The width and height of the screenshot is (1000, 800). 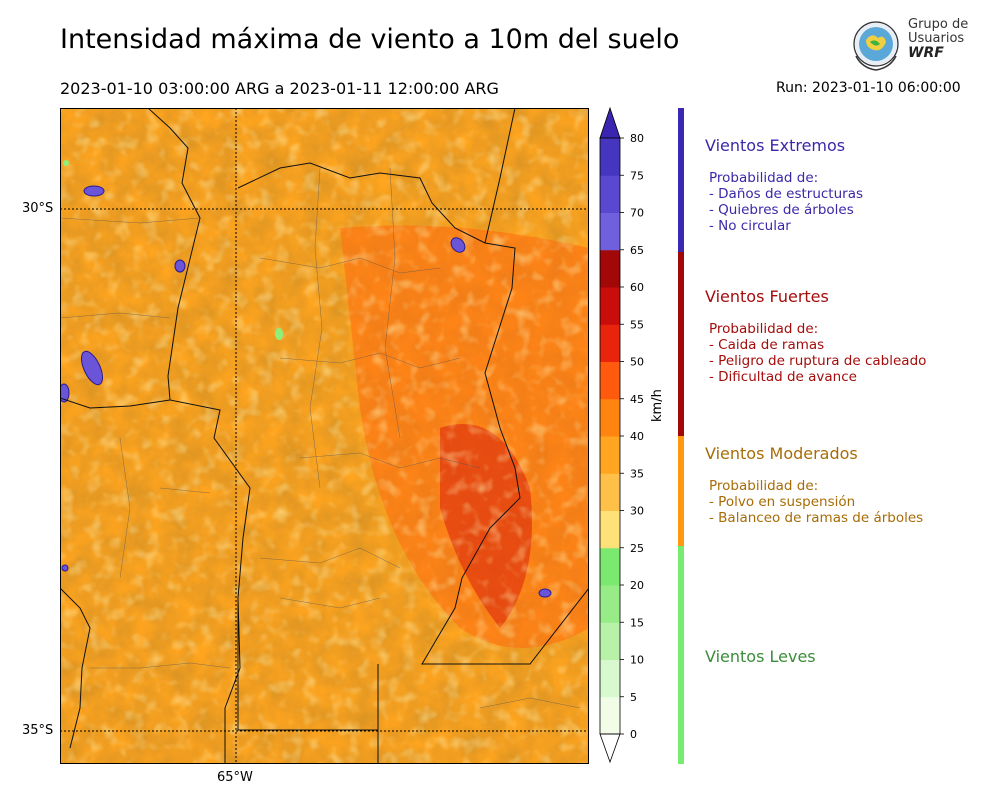 I want to click on colorbar-extend-top, so click(x=610, y=122).